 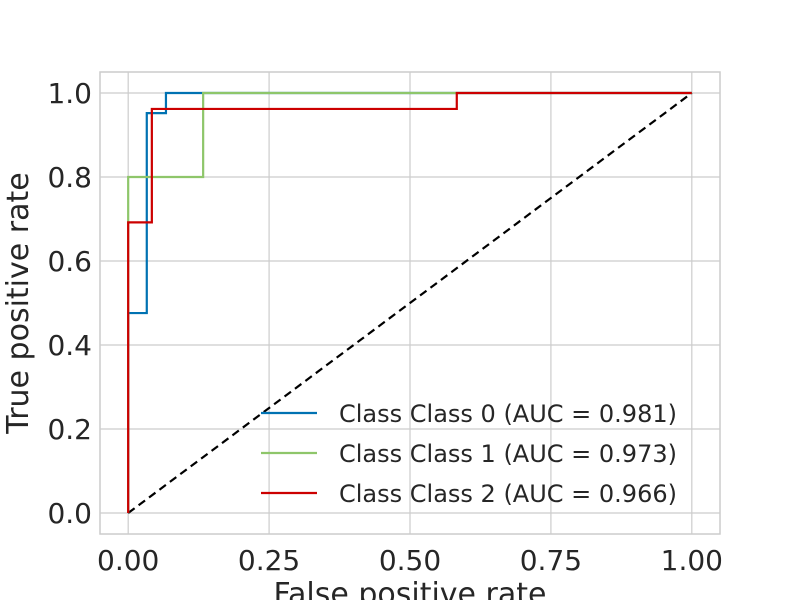 I want to click on y-tick-label: 0.8, so click(x=69, y=177).